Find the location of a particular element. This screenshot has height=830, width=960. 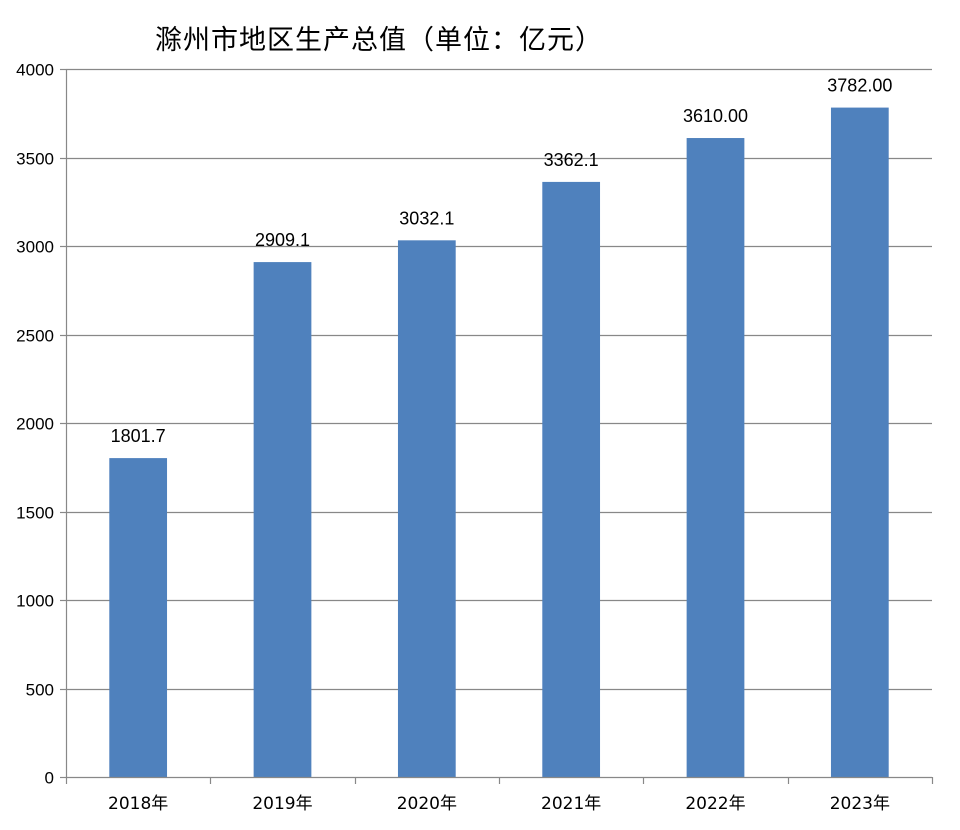

data-label: 3610.00 is located at coordinates (715, 116).